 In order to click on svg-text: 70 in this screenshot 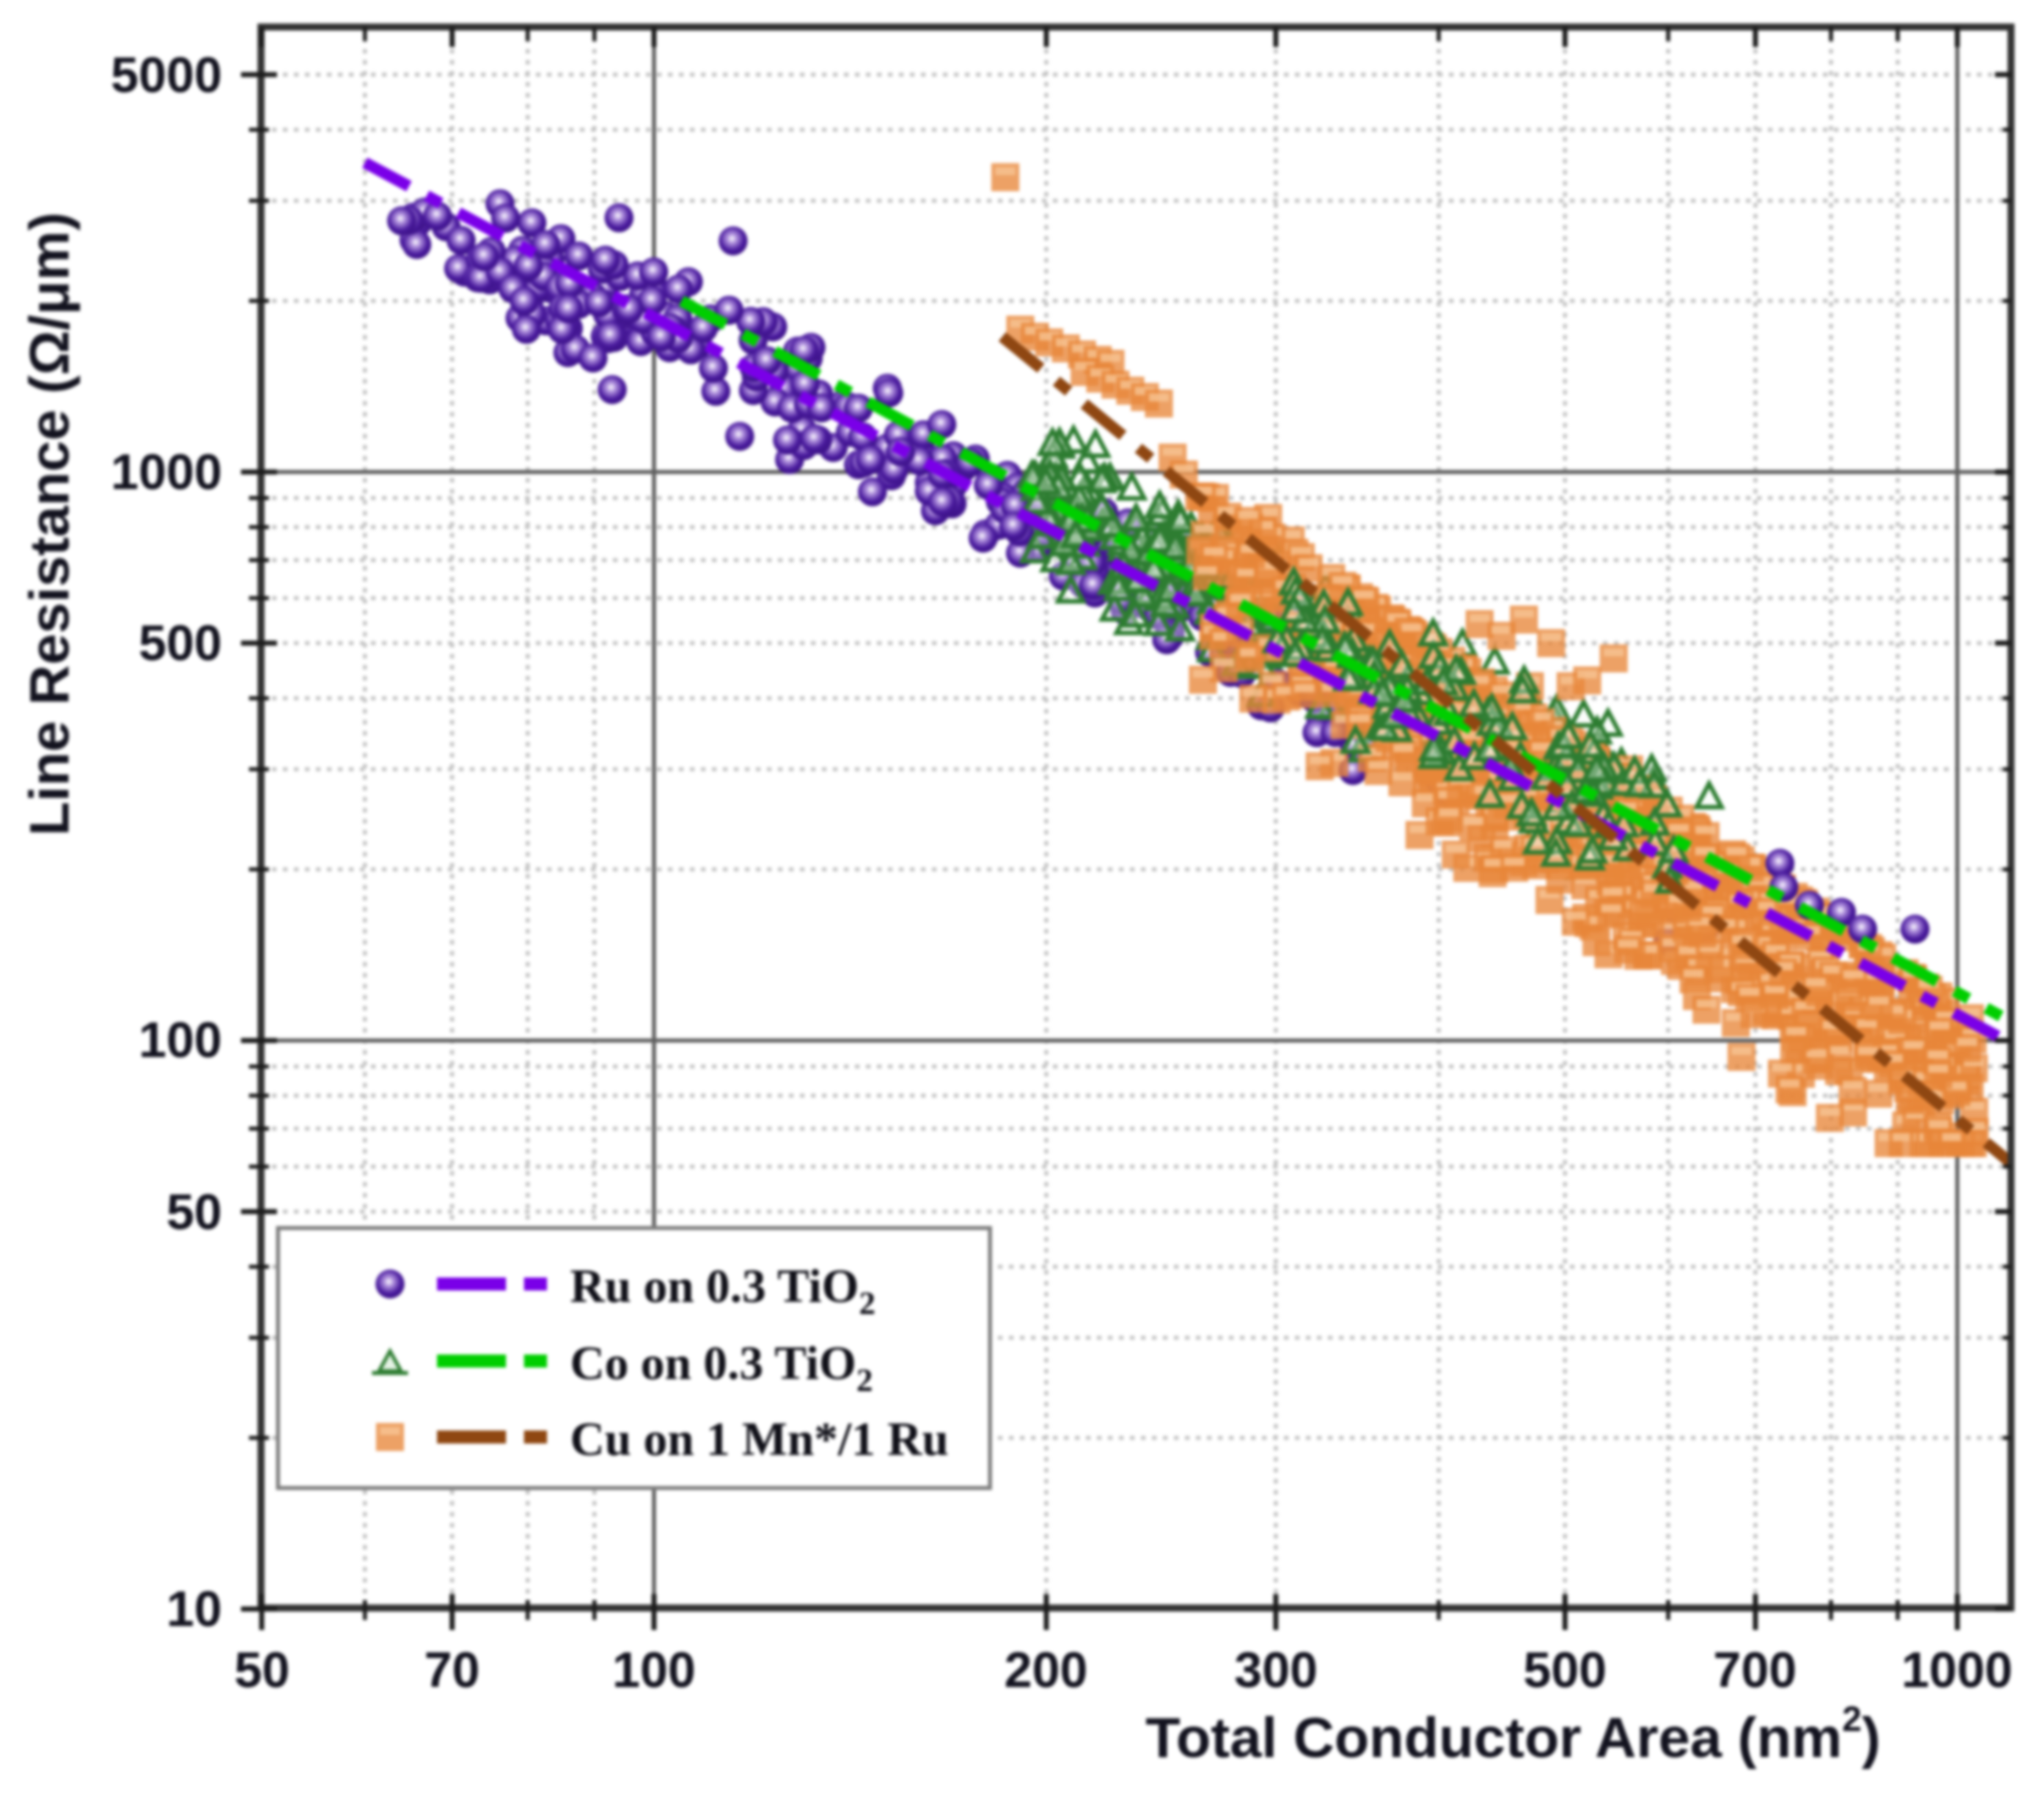, I will do `click(452, 1670)`.